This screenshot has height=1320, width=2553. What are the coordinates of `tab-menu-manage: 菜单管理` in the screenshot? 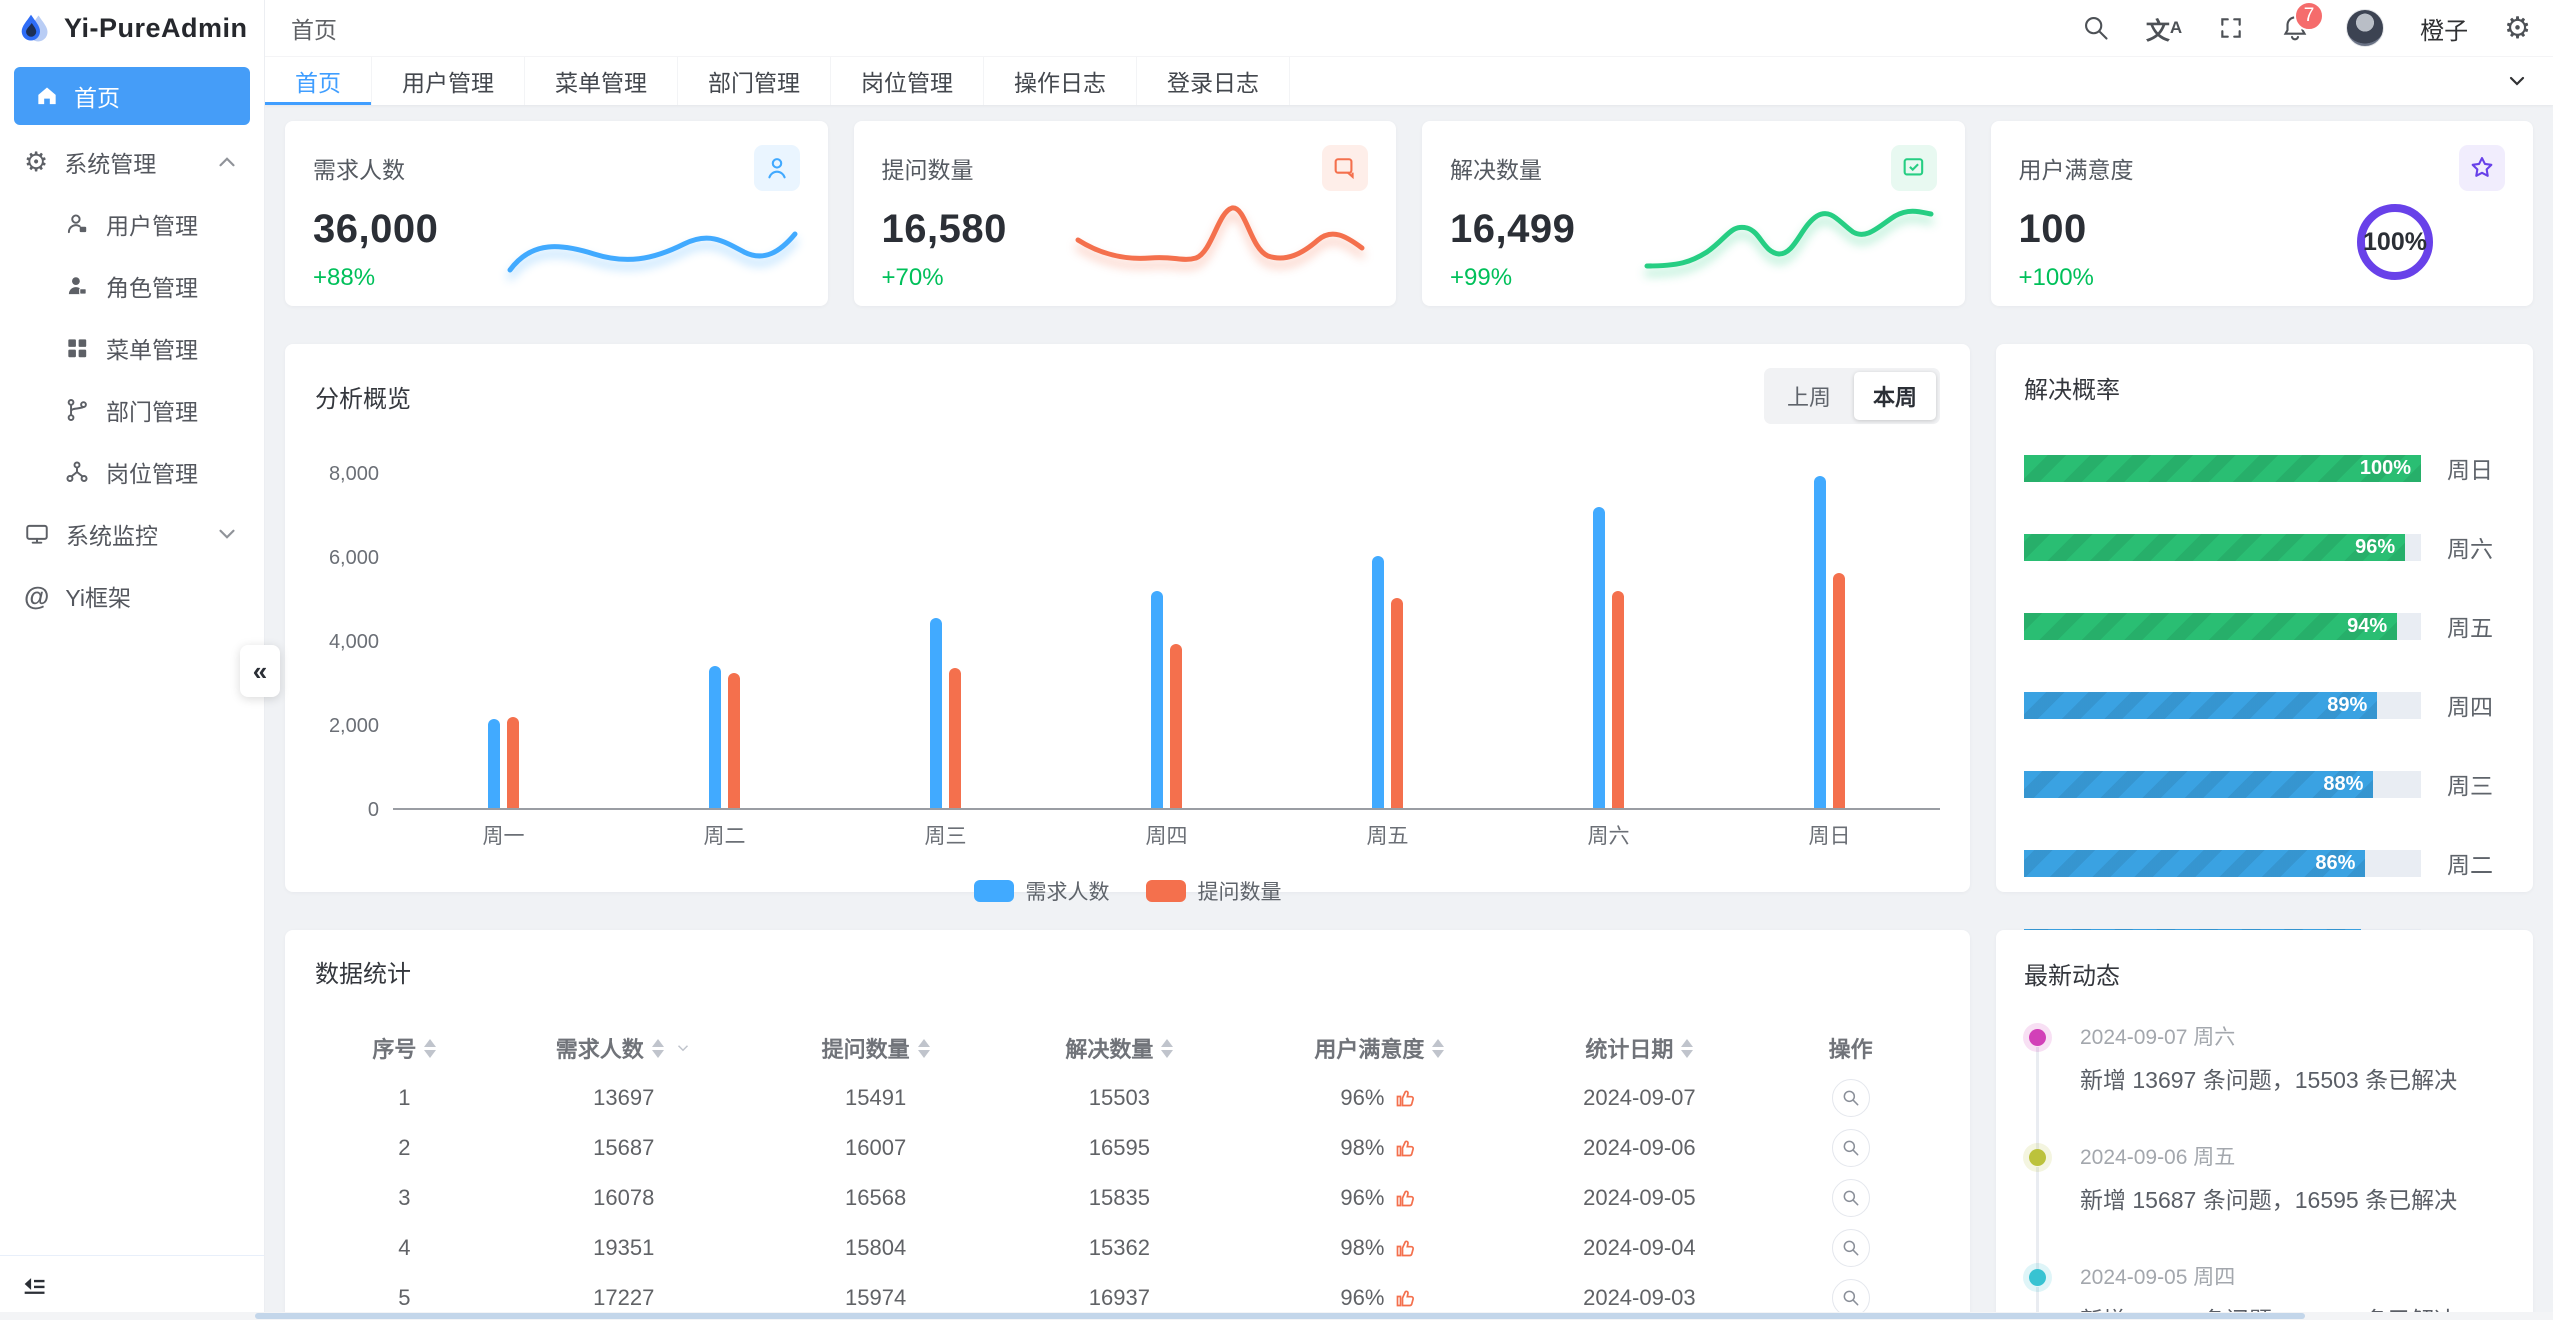 It's located at (601, 81).